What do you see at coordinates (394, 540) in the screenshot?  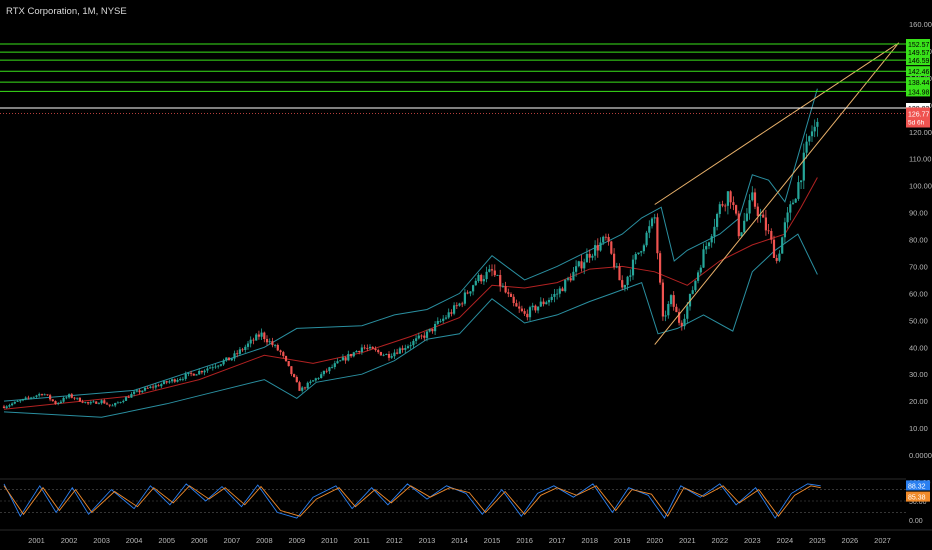 I see `x-tick-label: 2012` at bounding box center [394, 540].